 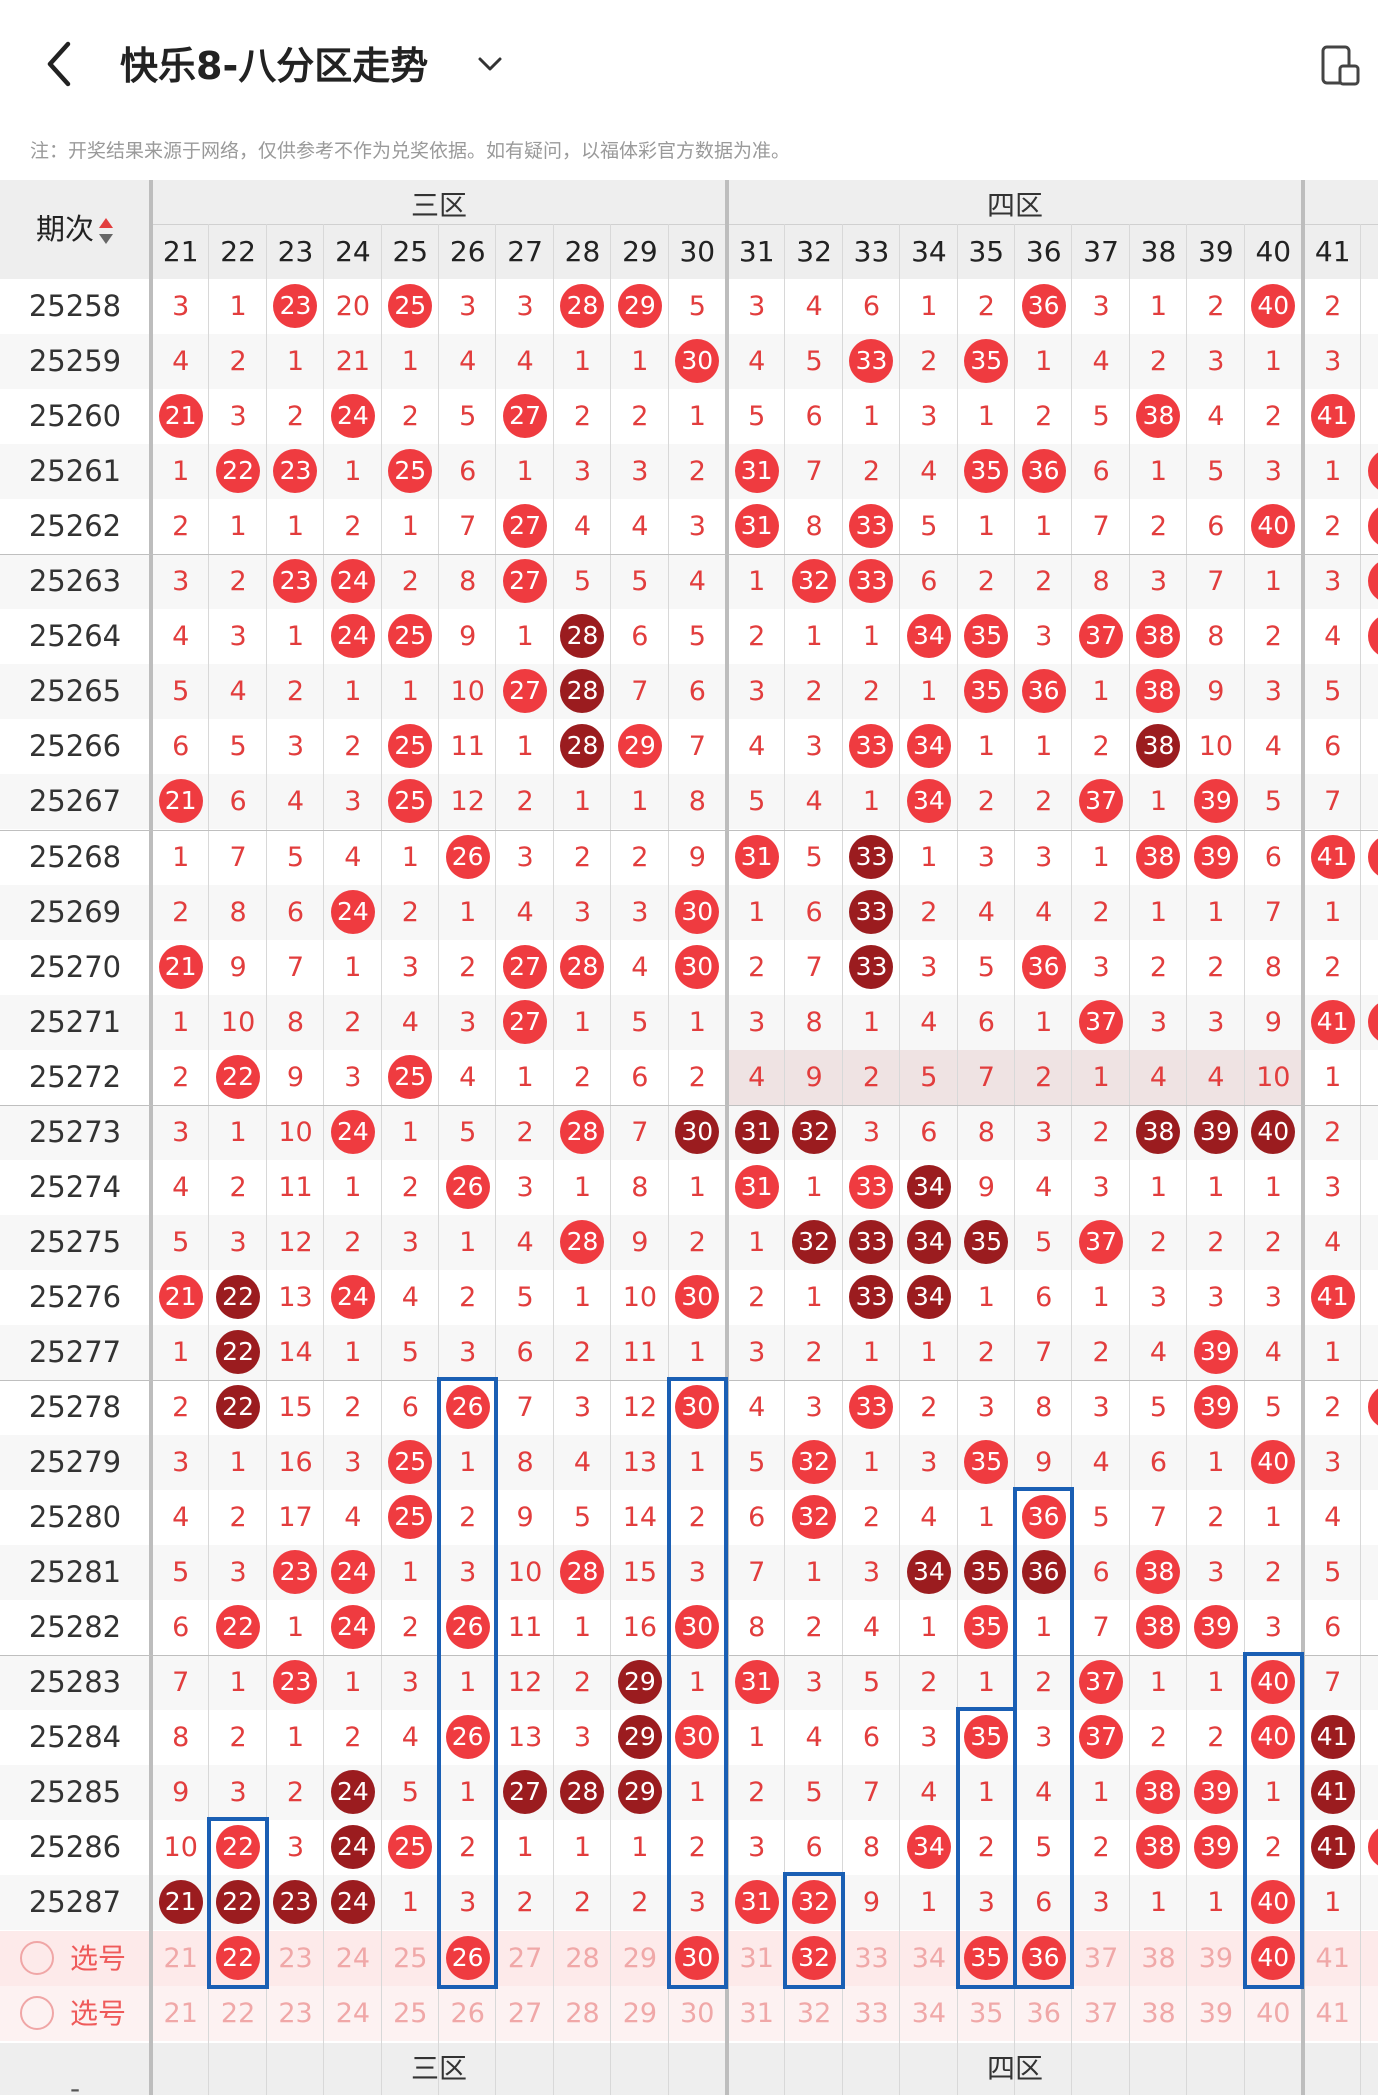 What do you see at coordinates (871, 802) in the screenshot?
I see `cell-25267-33: 1` at bounding box center [871, 802].